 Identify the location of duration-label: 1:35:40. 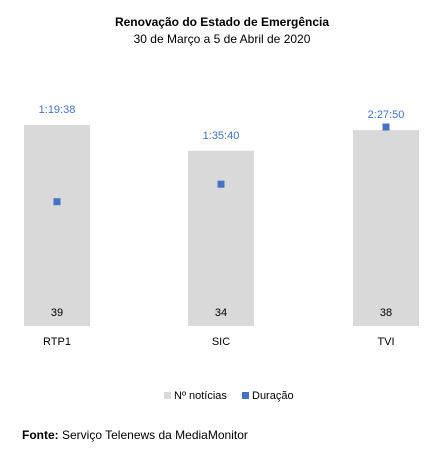
(221, 136).